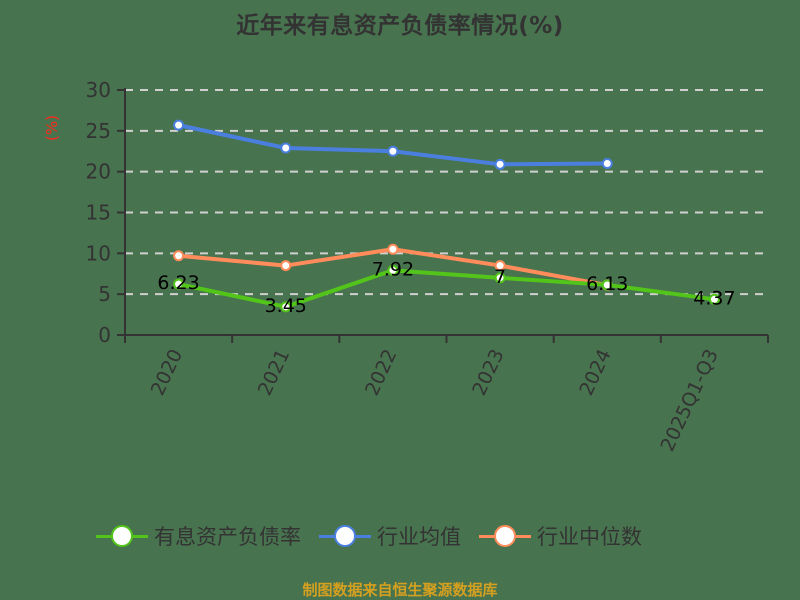 This screenshot has height=600, width=800. Describe the element at coordinates (381, 372) in the screenshot. I see `x-tick-label: 2022` at that location.